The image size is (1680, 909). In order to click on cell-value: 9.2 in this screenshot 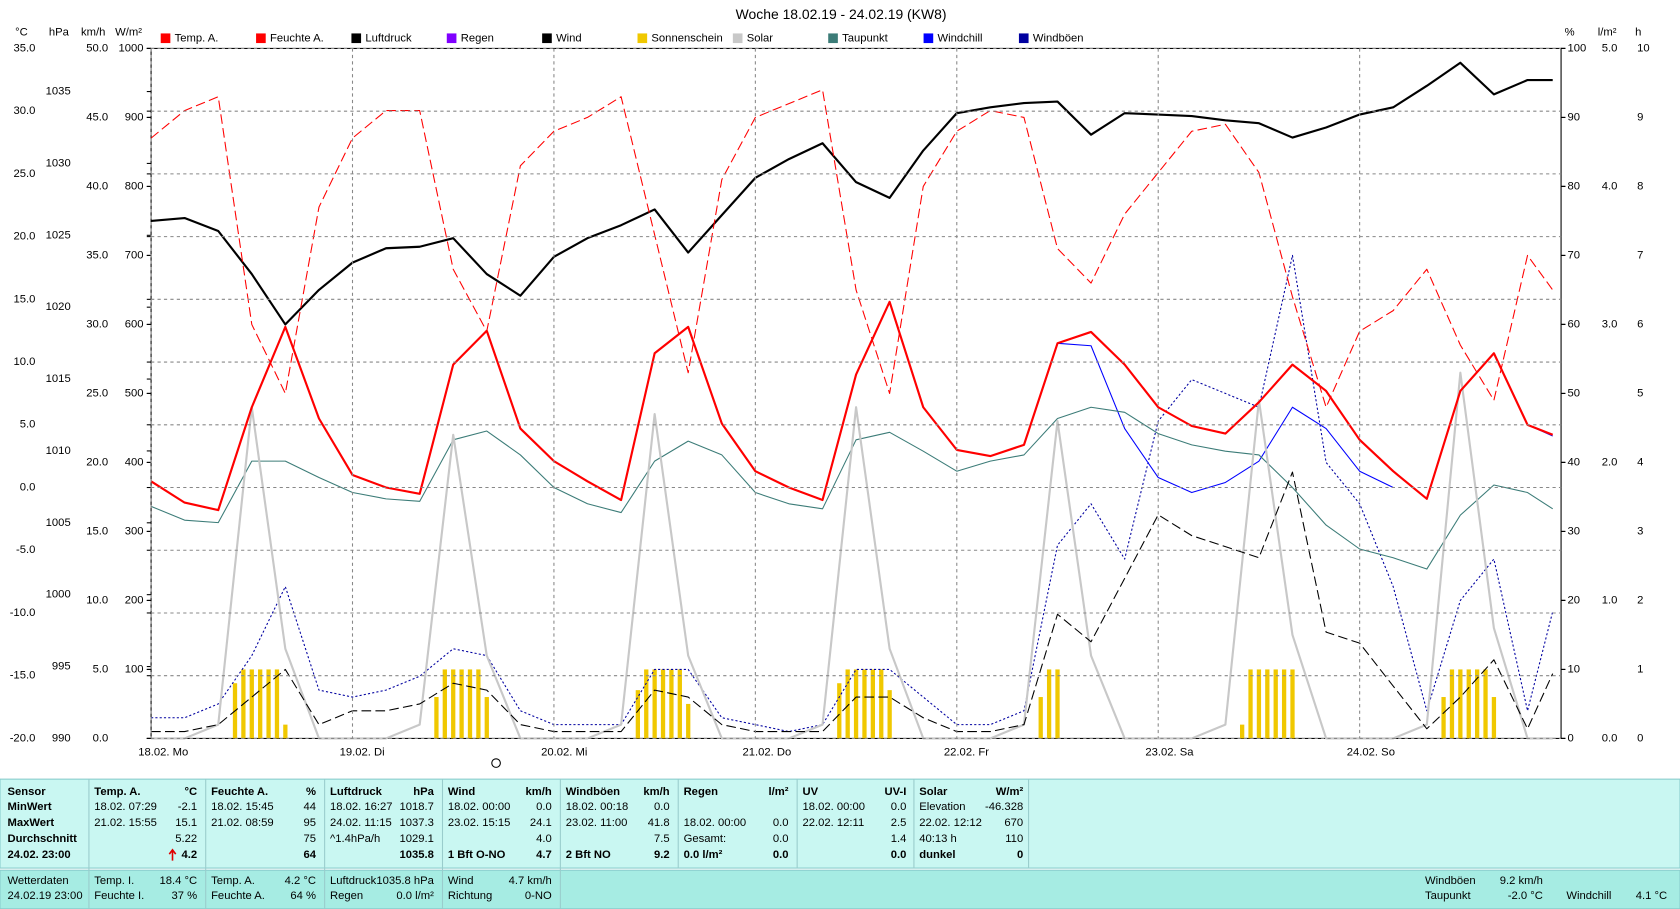, I will do `click(662, 855)`.